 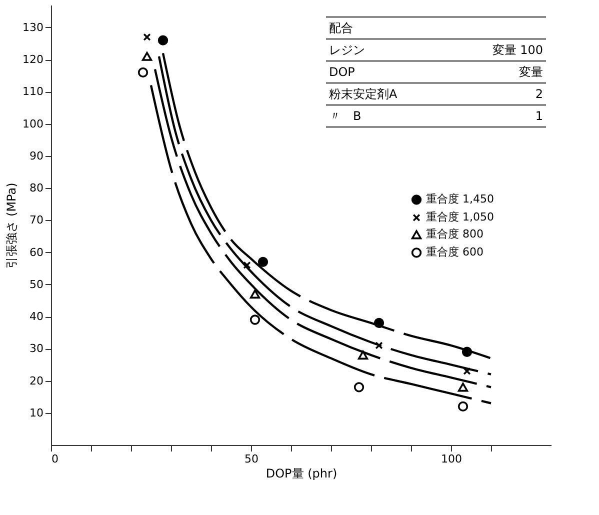 I want to click on legend-label: 重合度 600, so click(x=455, y=252).